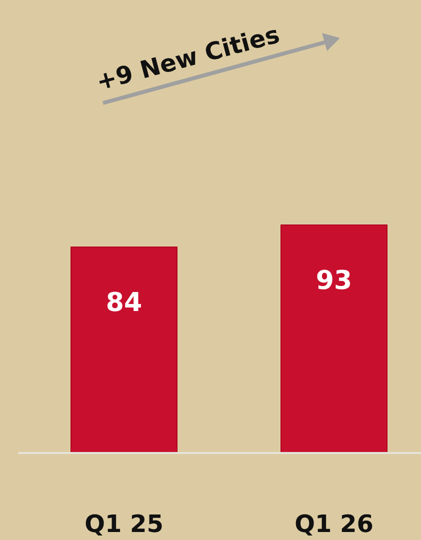 The width and height of the screenshot is (421, 540). Describe the element at coordinates (334, 281) in the screenshot. I see `data-label: 93` at that location.